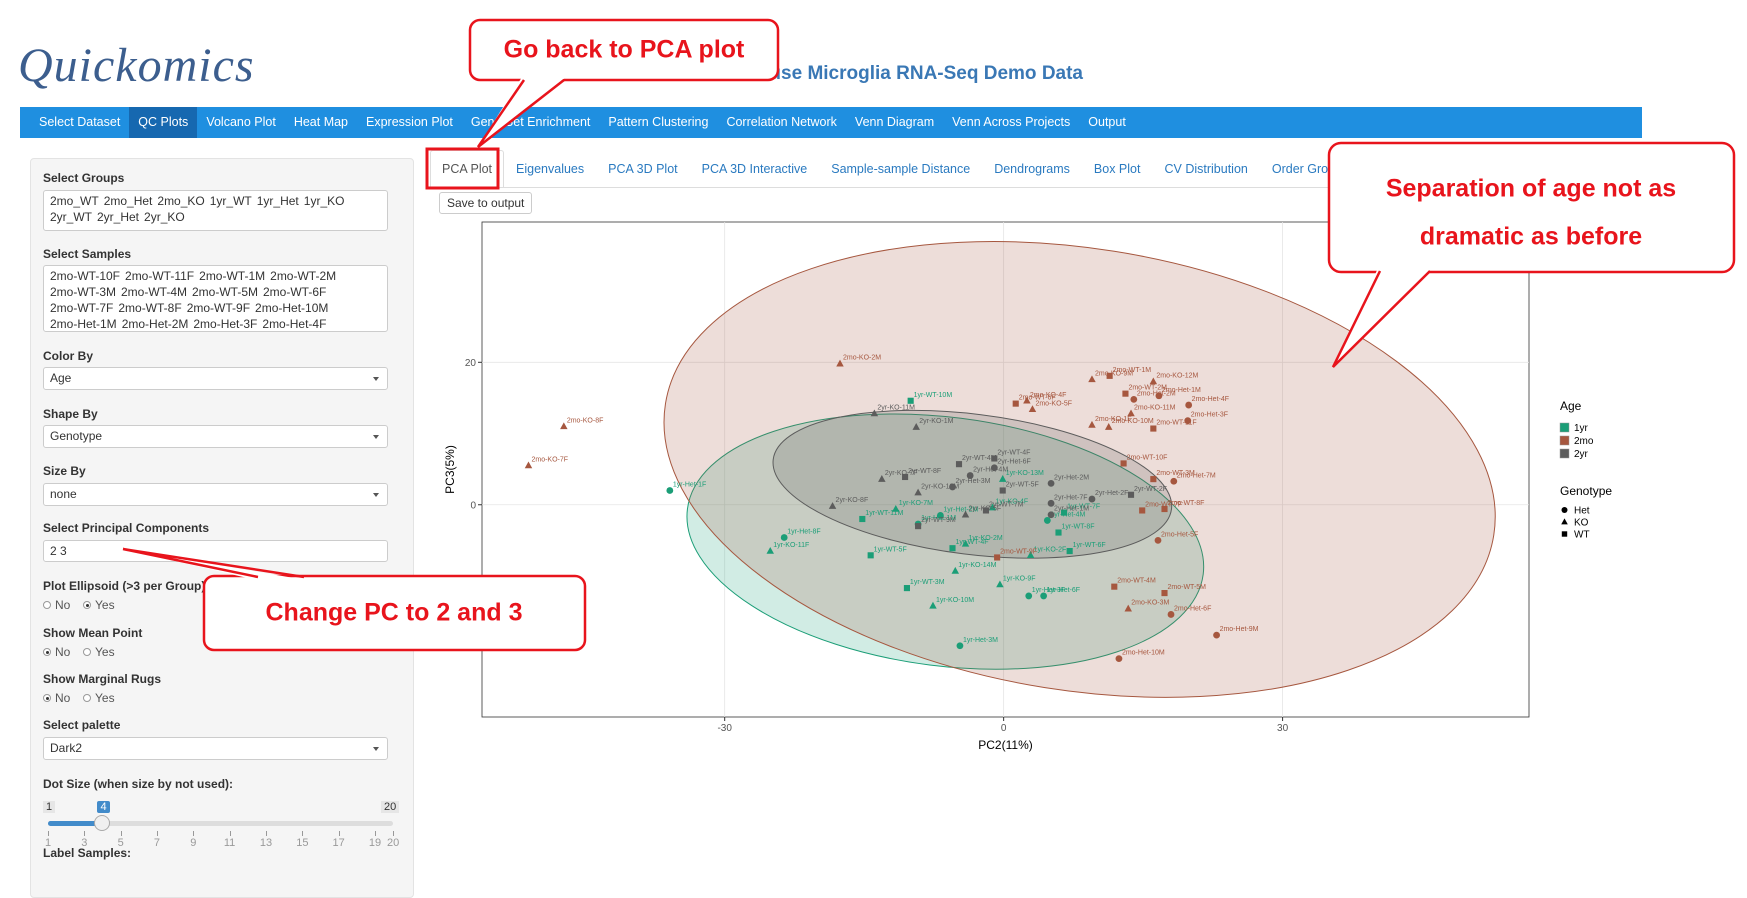 Image resolution: width=1747 pixels, height=898 pixels. What do you see at coordinates (85, 276) in the screenshot?
I see `chip: 2mo-WT-10F` at bounding box center [85, 276].